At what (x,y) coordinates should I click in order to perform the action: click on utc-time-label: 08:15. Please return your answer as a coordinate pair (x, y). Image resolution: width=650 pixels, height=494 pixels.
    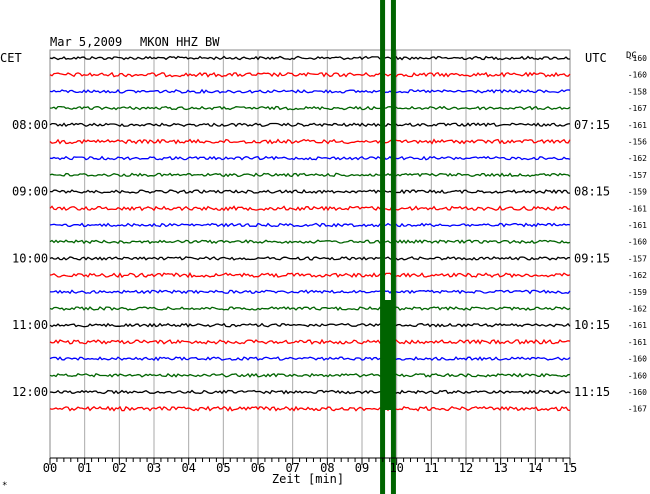
    Looking at the image, I should click on (592, 192).